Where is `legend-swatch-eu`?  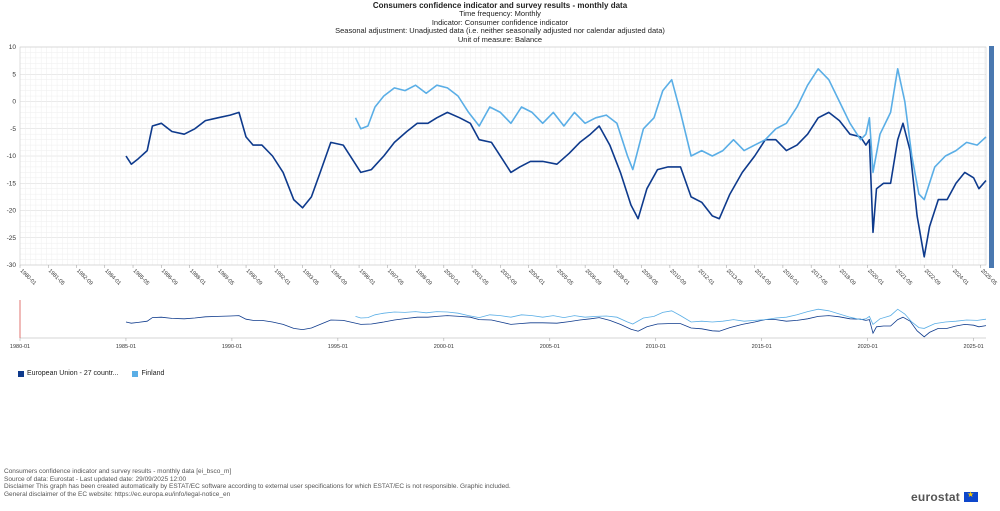 legend-swatch-eu is located at coordinates (21, 373).